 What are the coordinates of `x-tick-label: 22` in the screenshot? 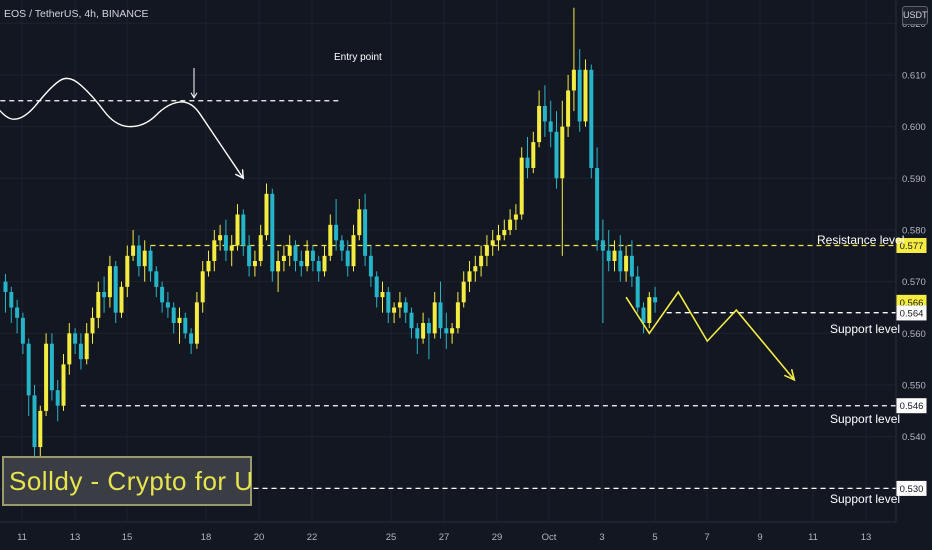 It's located at (312, 537).